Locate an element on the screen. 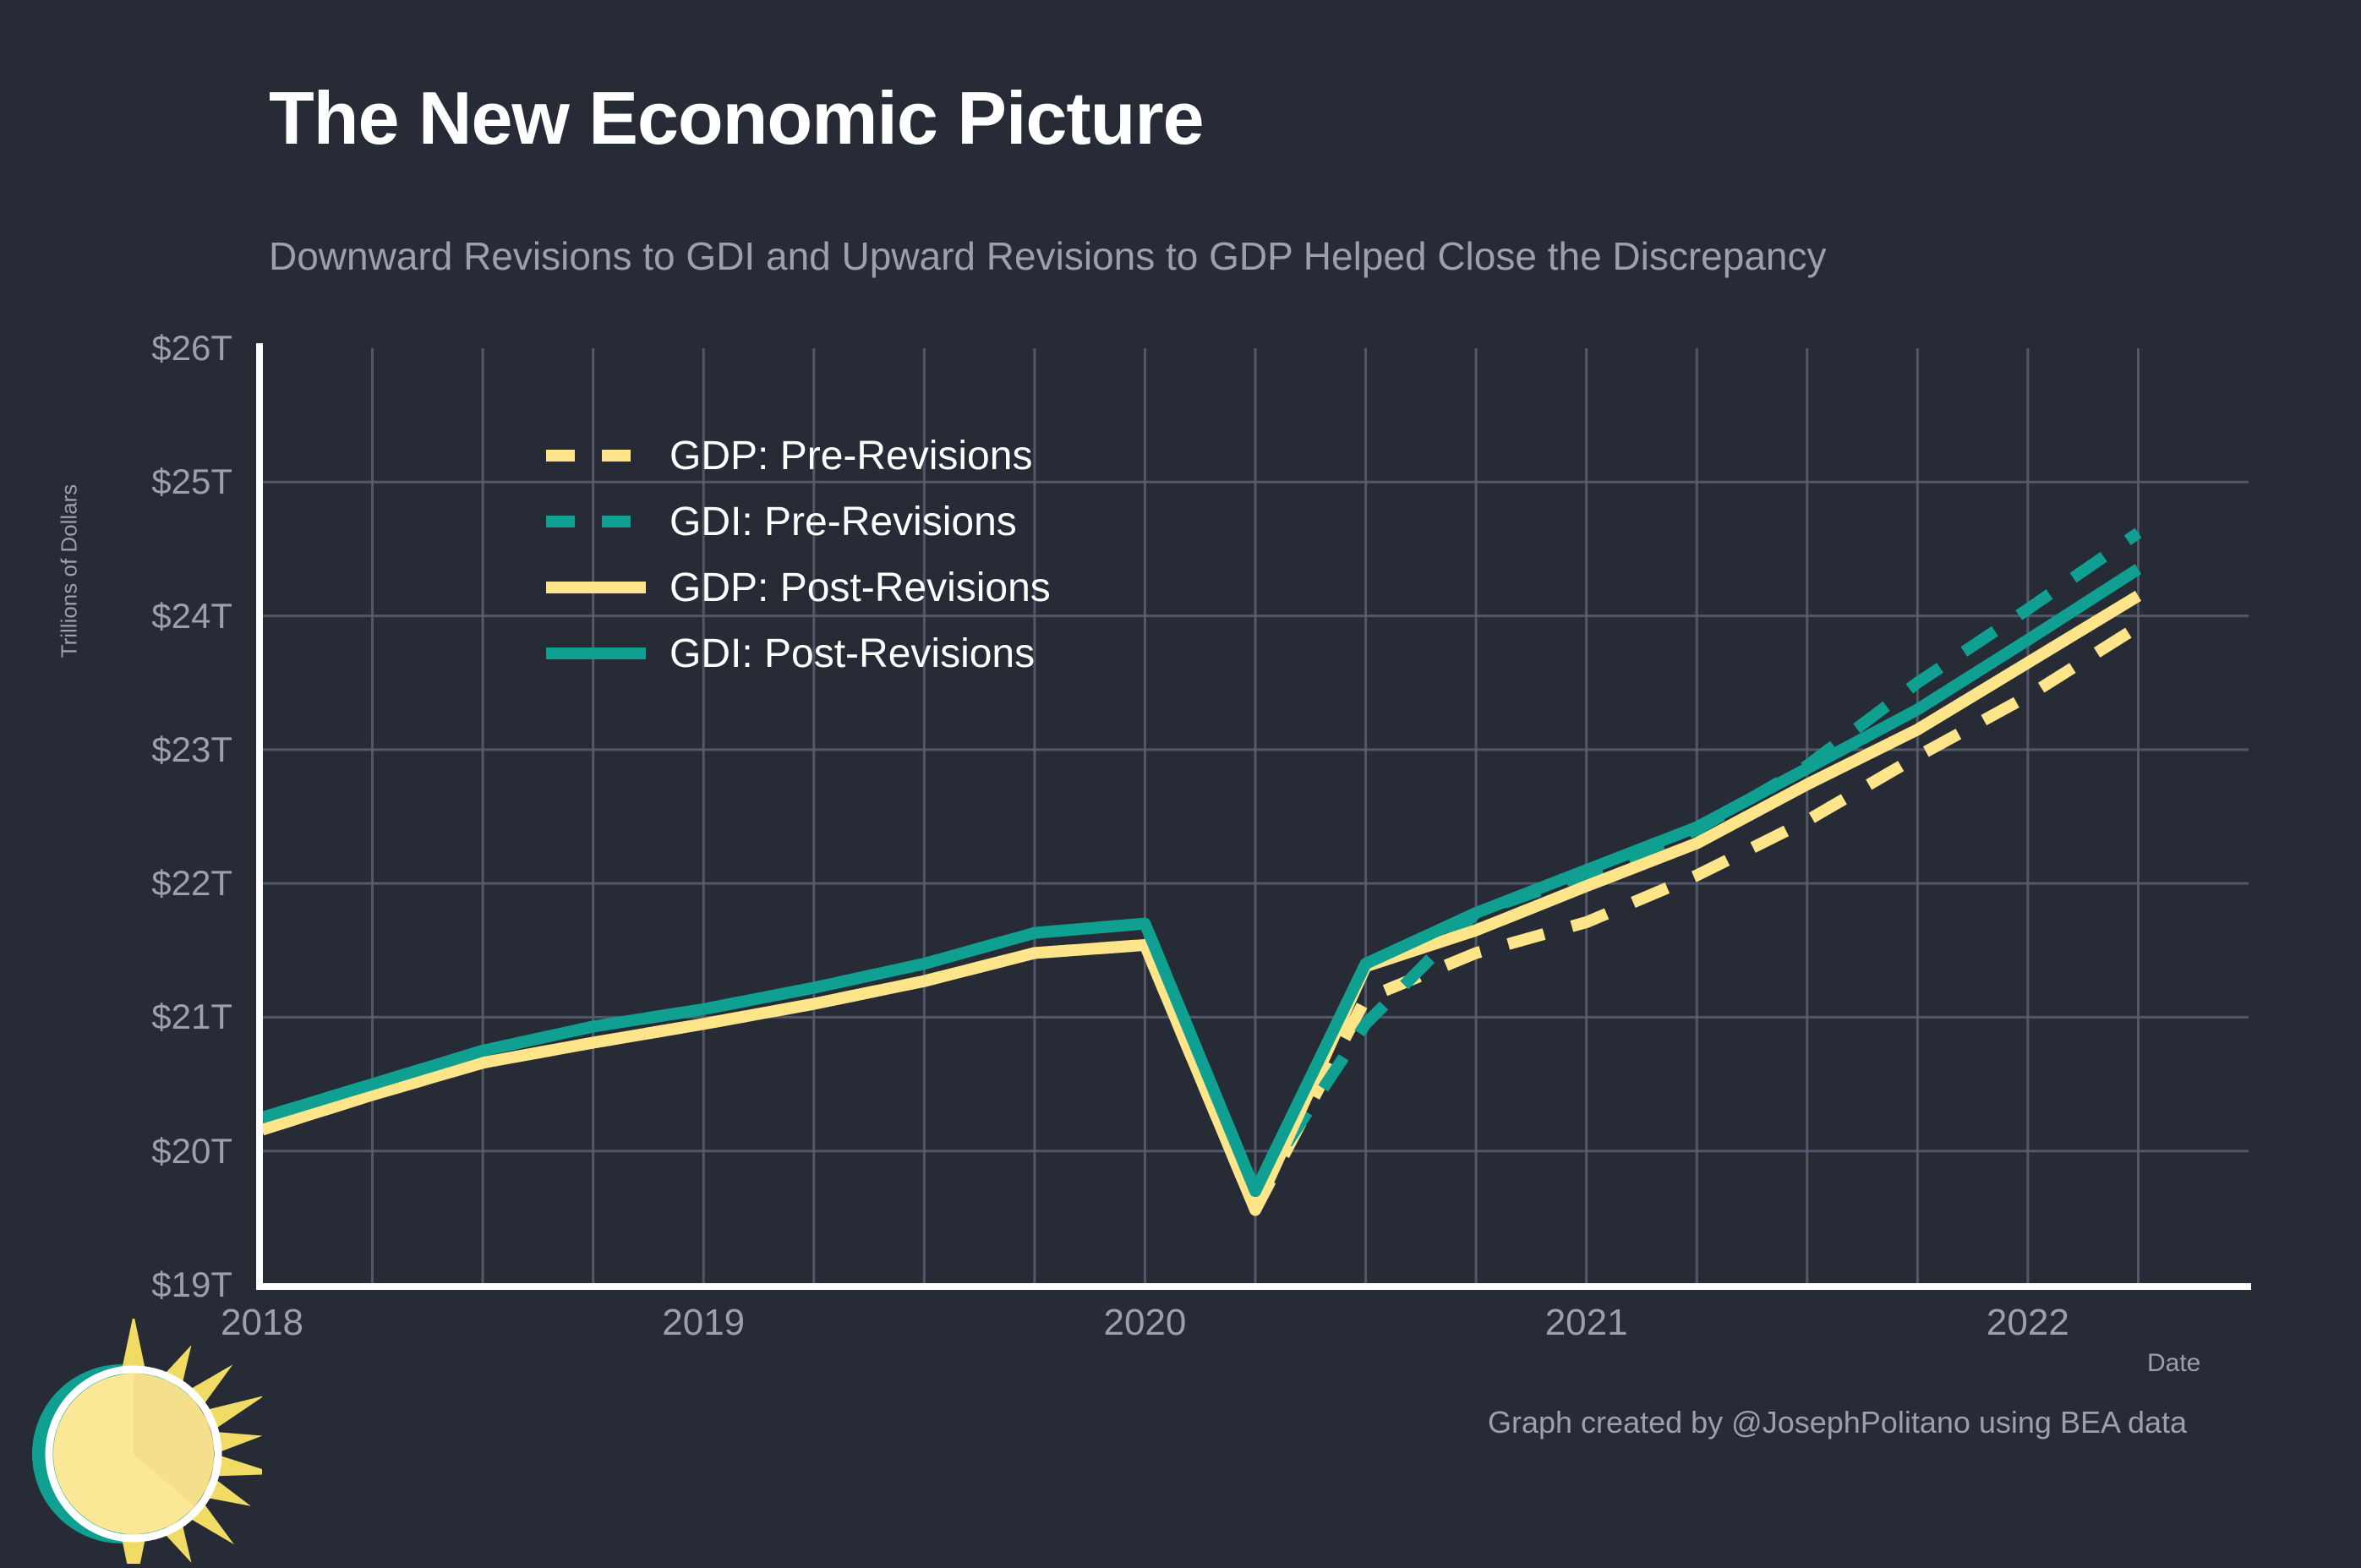 The height and width of the screenshot is (1568, 2361). x-axis-line is located at coordinates (1253, 1286).